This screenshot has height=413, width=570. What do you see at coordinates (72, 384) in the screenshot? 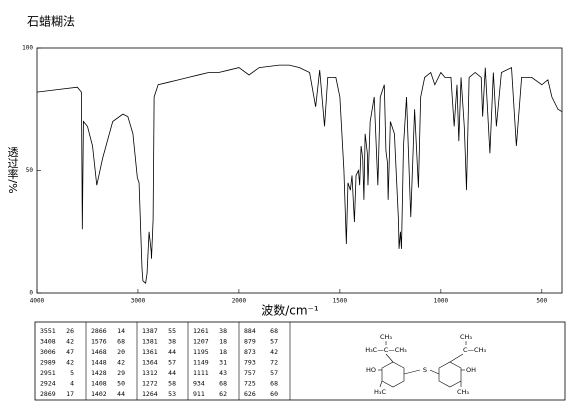
I see `peak-transmittance: 4` at bounding box center [72, 384].